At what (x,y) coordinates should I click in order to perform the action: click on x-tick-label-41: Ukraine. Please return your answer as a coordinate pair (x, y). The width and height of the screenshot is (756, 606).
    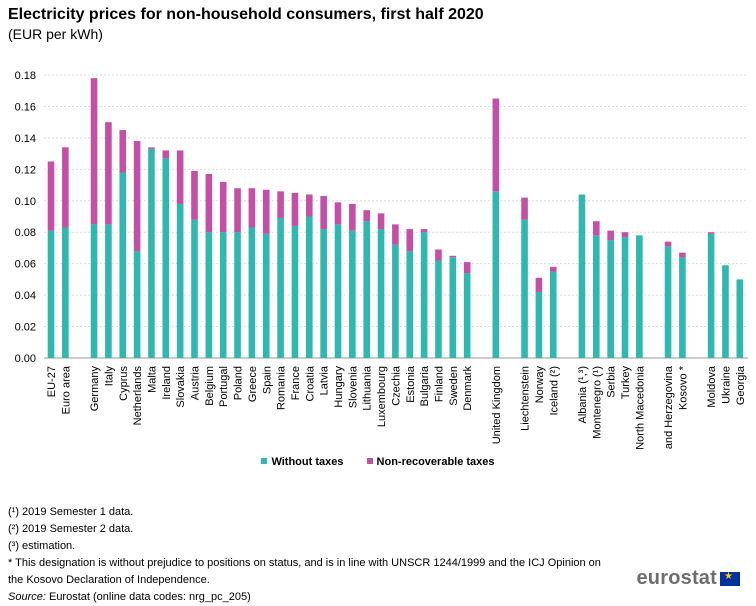
    Looking at the image, I should click on (726, 385).